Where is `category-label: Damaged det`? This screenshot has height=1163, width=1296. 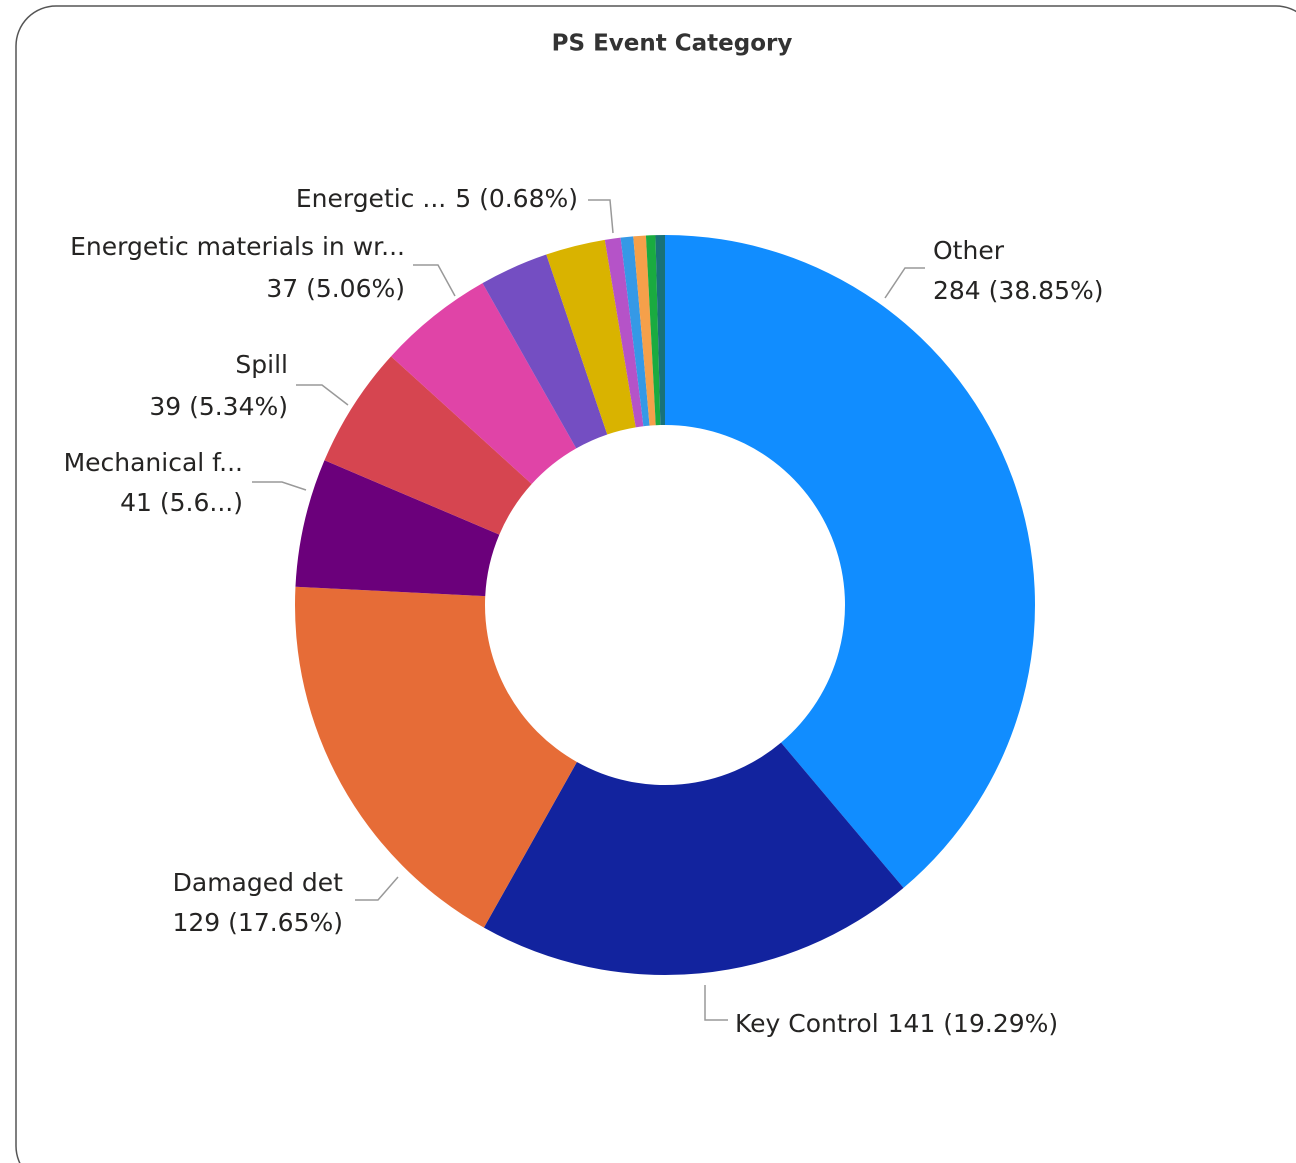
category-label: Damaged det is located at coordinates (258, 882).